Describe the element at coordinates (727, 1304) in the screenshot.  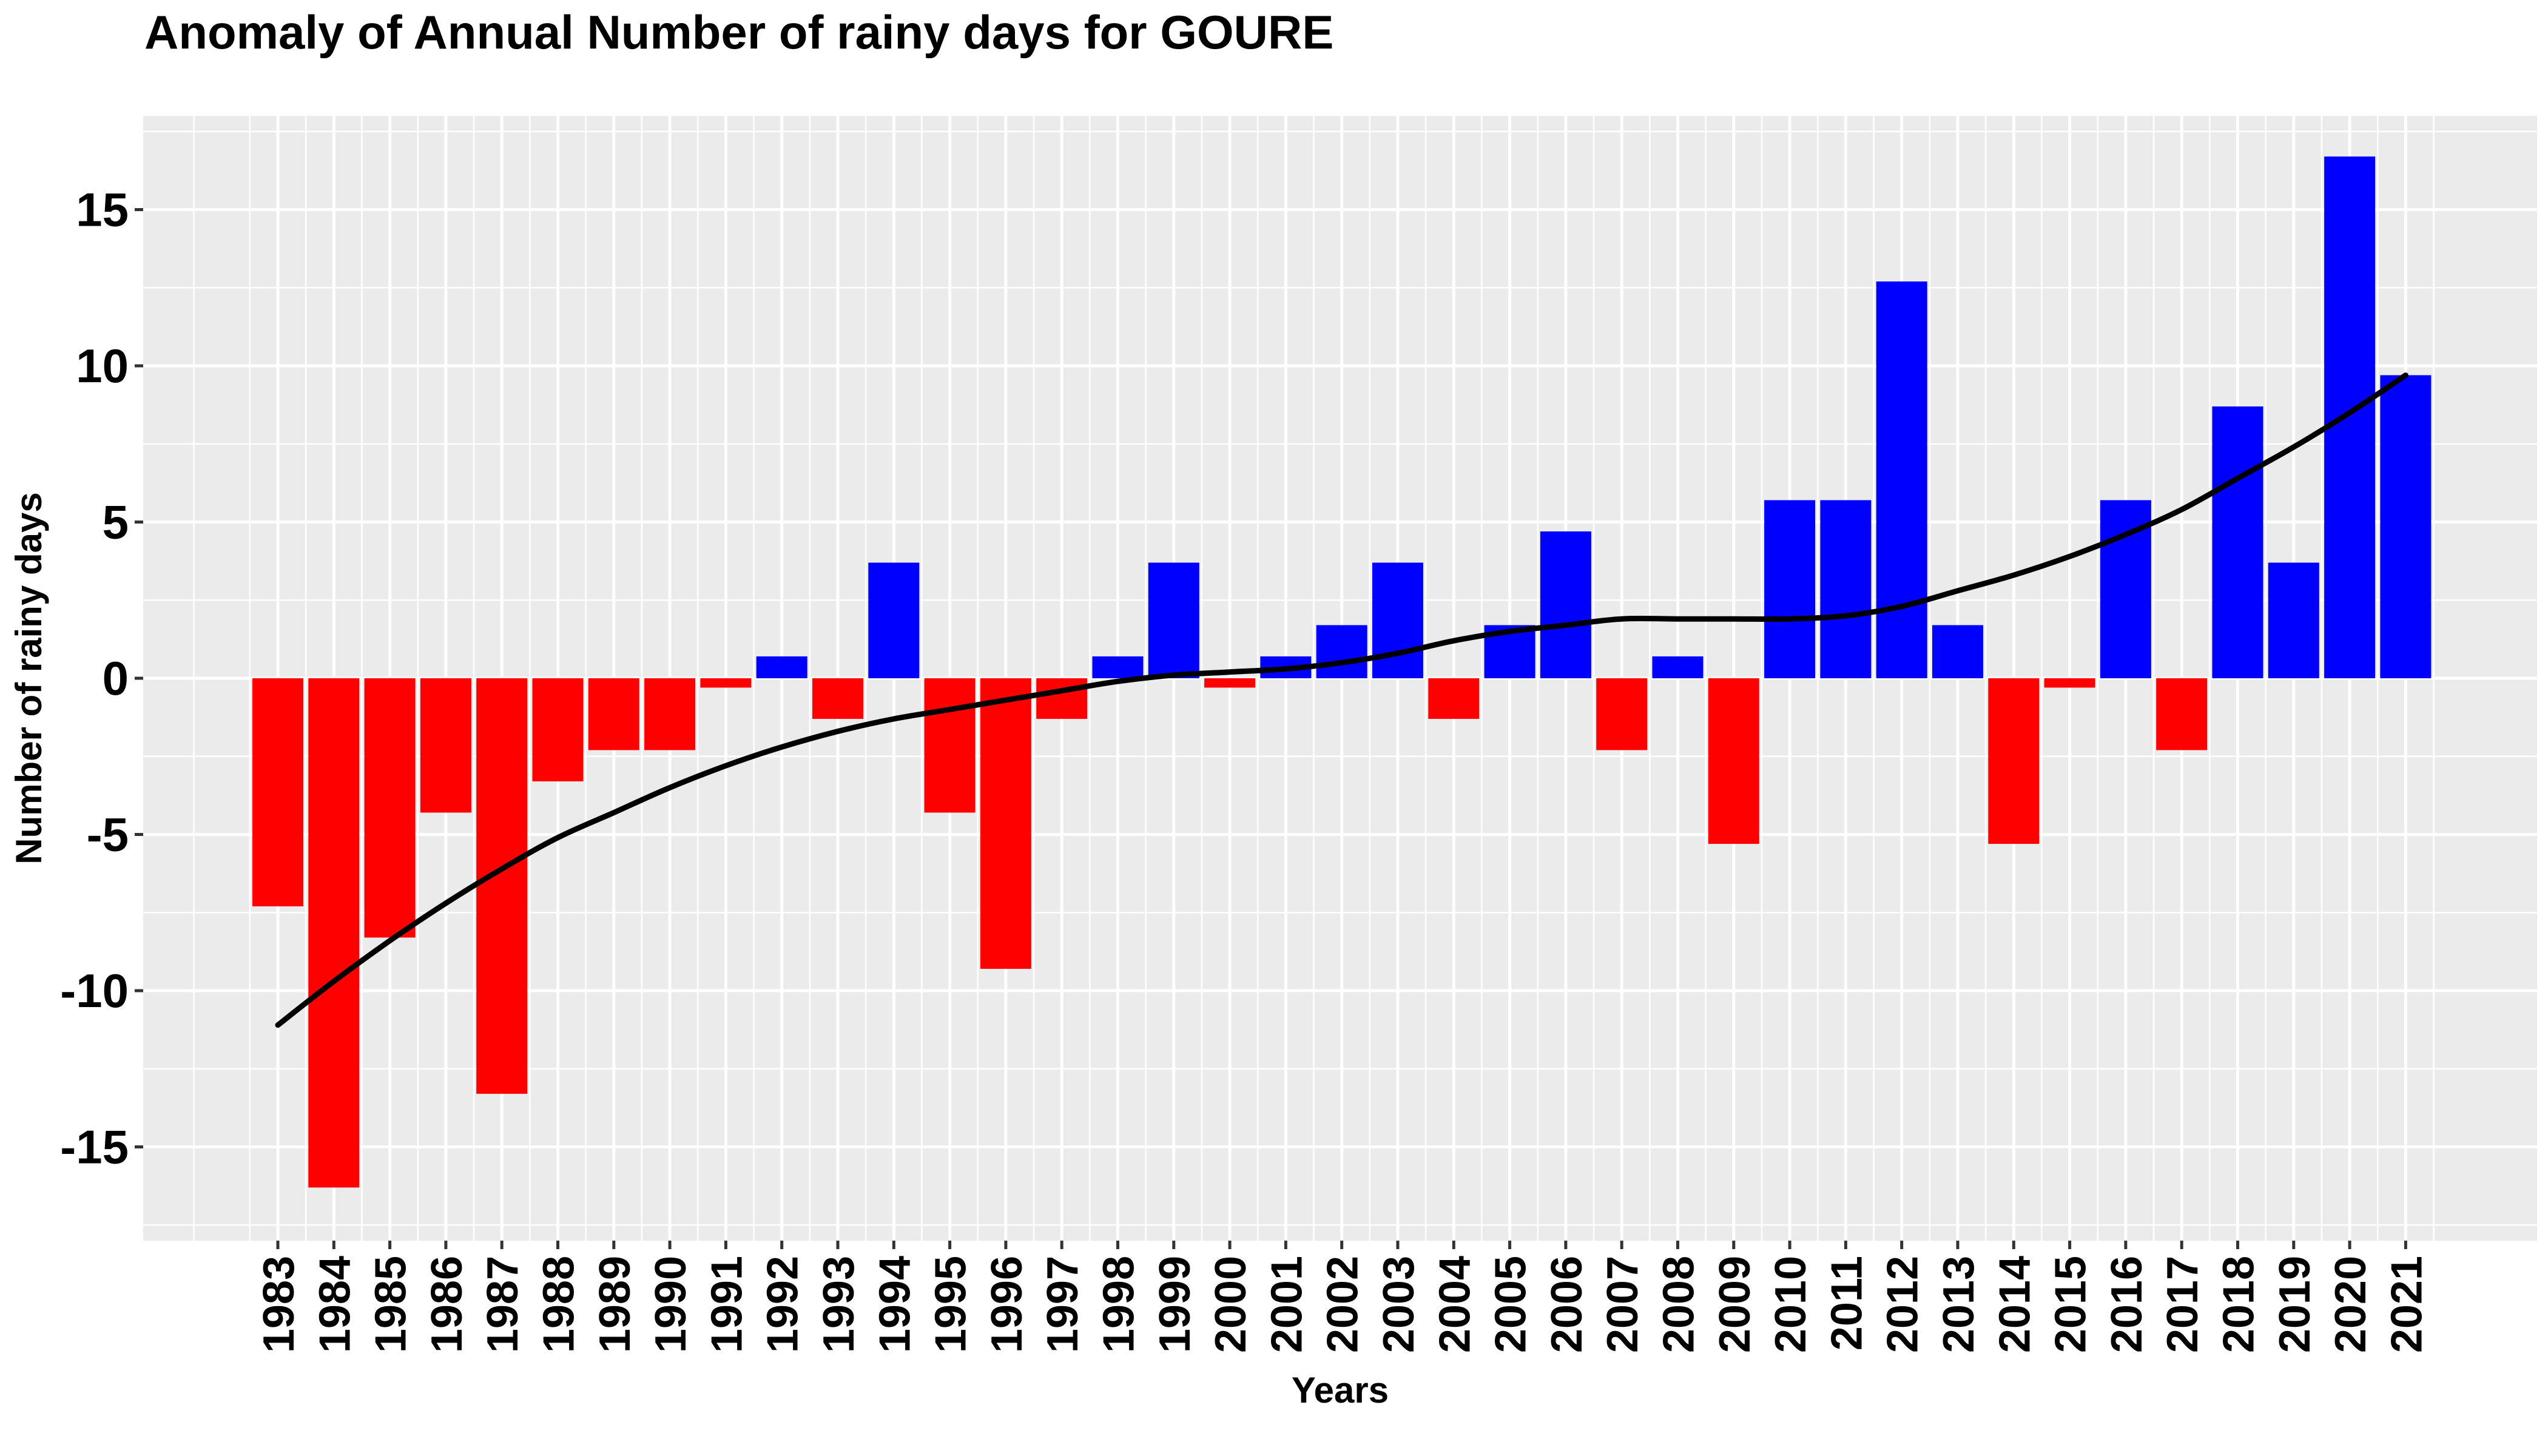
I see `x-tick-label: 1991` at that location.